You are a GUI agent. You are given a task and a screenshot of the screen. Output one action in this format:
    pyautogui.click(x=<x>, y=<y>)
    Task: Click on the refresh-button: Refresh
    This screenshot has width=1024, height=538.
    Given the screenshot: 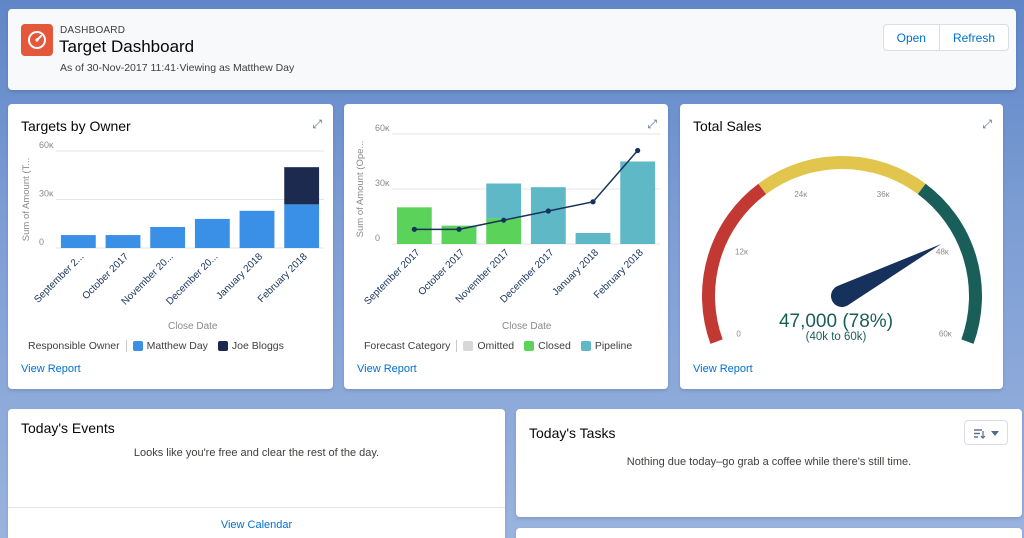 What is the action you would take?
    pyautogui.click(x=973, y=37)
    